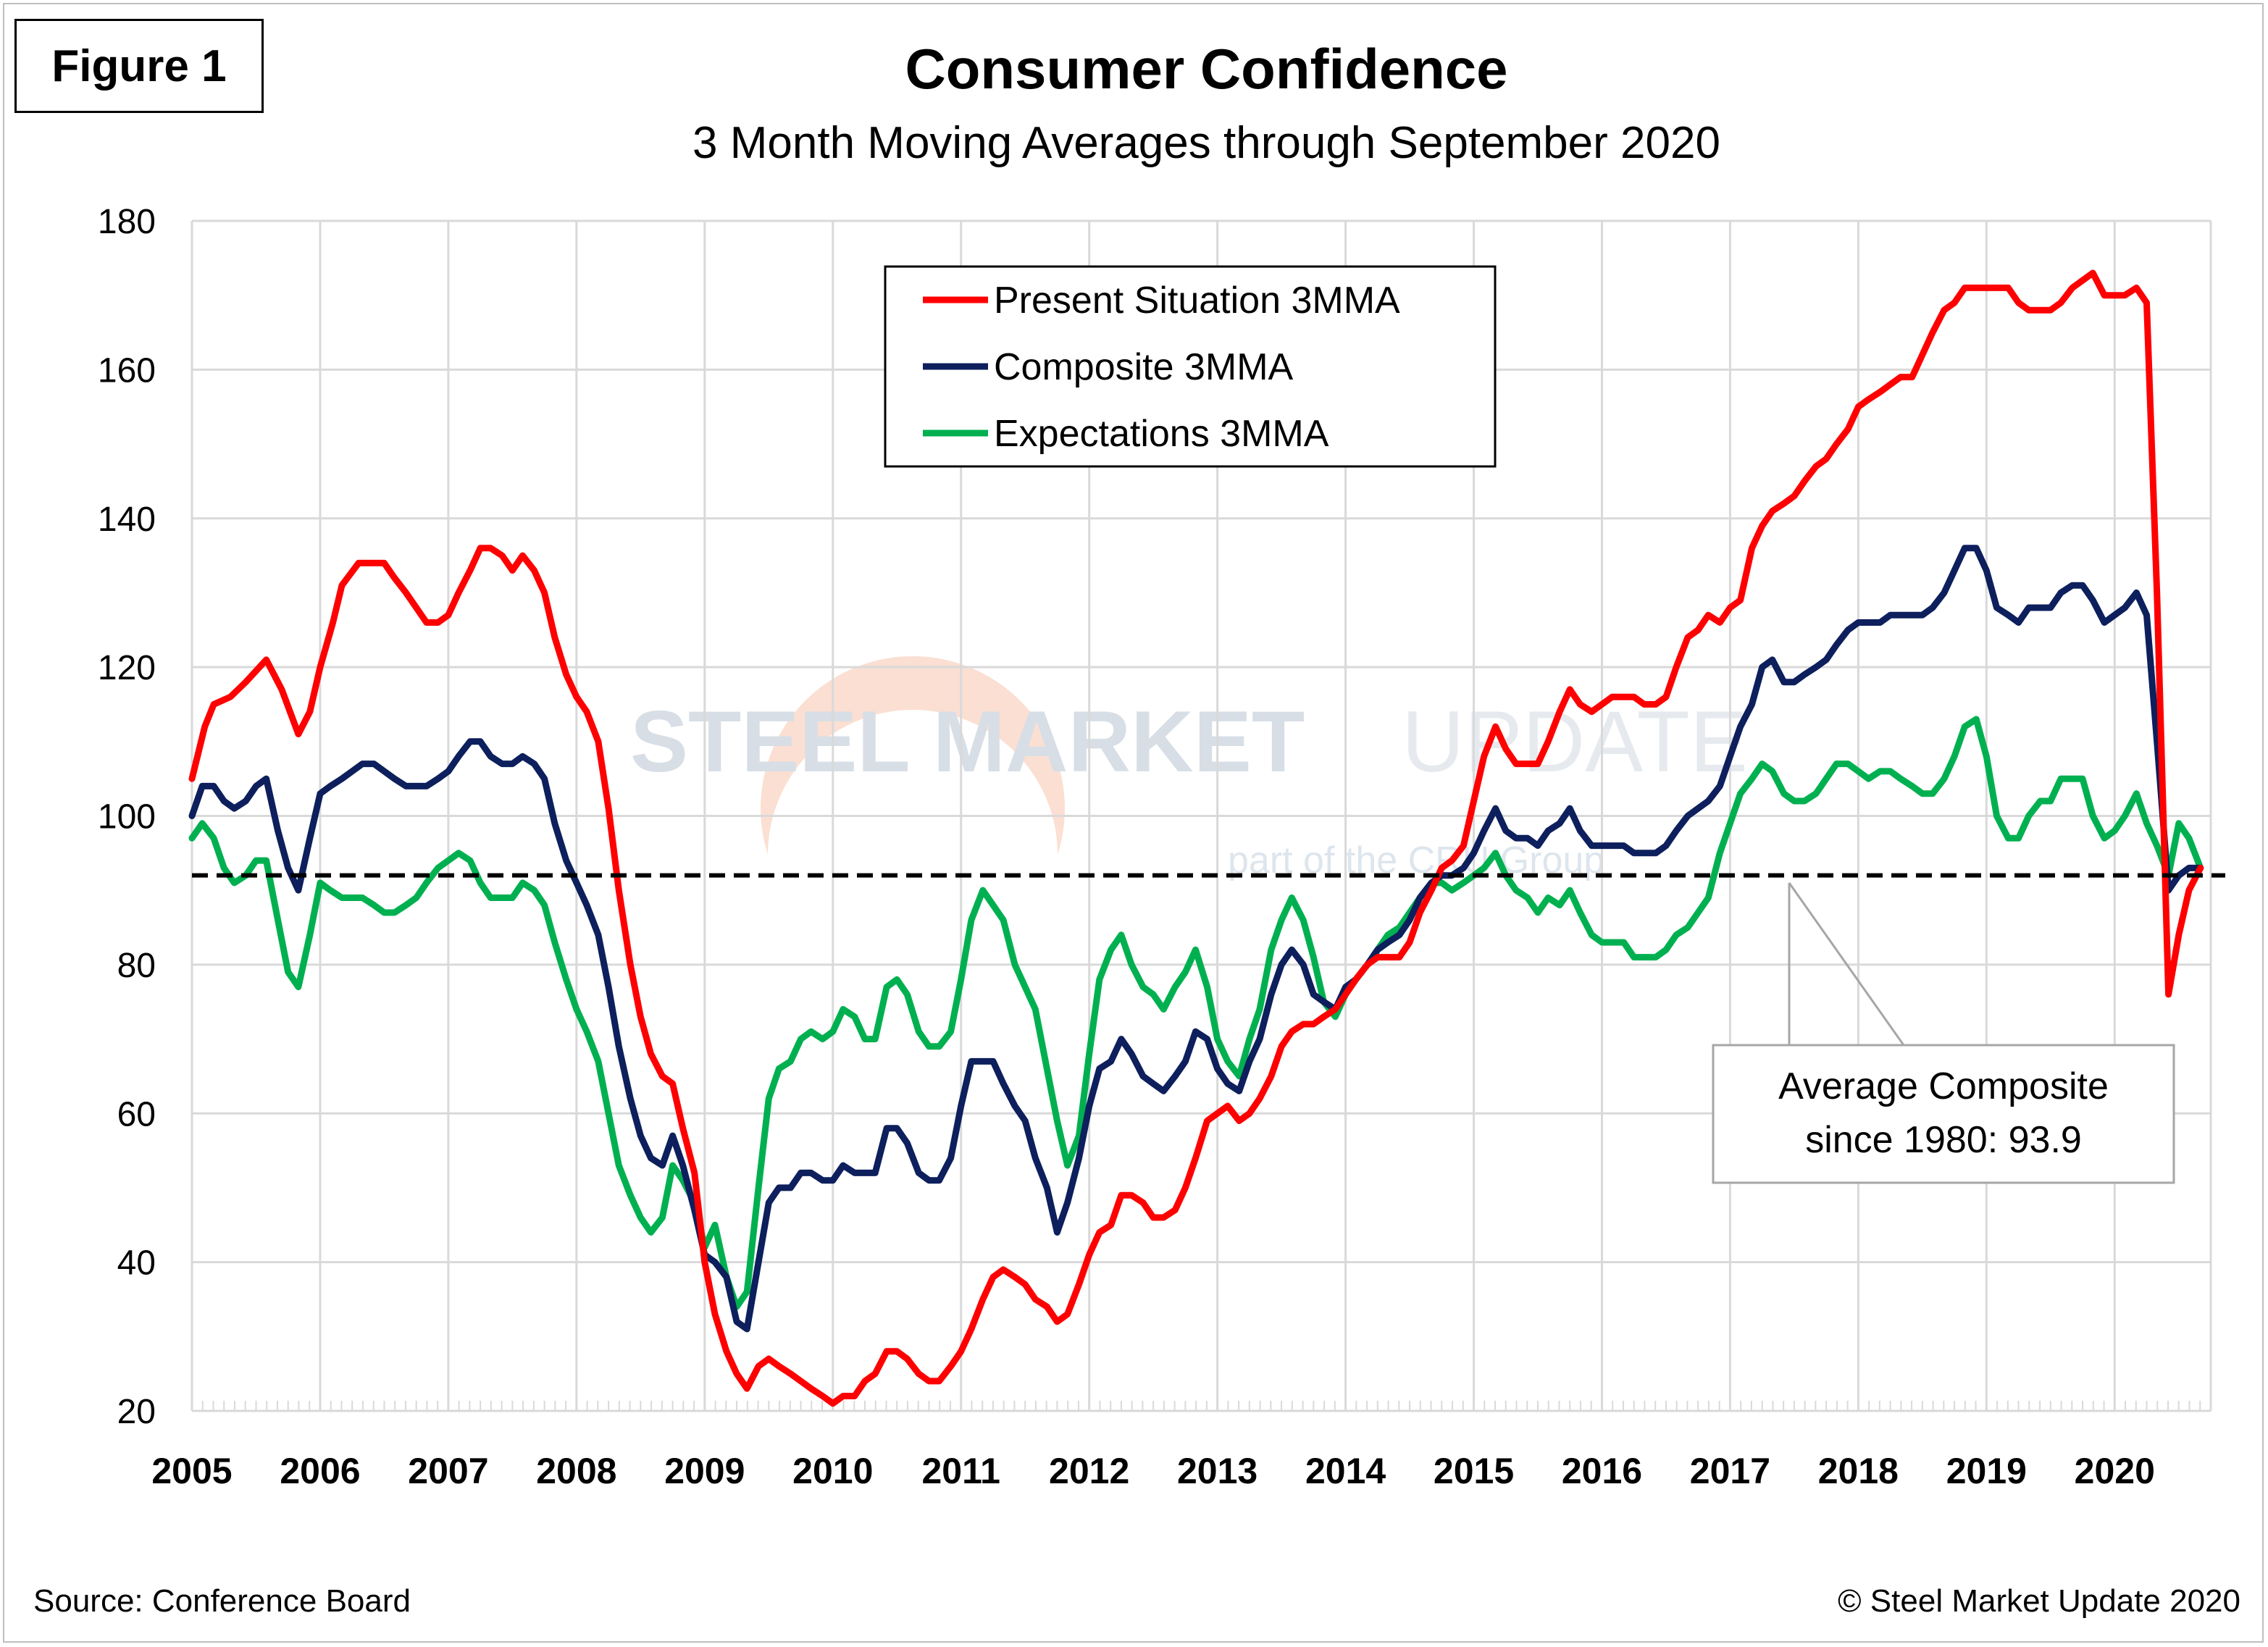 This screenshot has height=1647, width=2268. I want to click on x-tick-label: 2005, so click(192, 1471).